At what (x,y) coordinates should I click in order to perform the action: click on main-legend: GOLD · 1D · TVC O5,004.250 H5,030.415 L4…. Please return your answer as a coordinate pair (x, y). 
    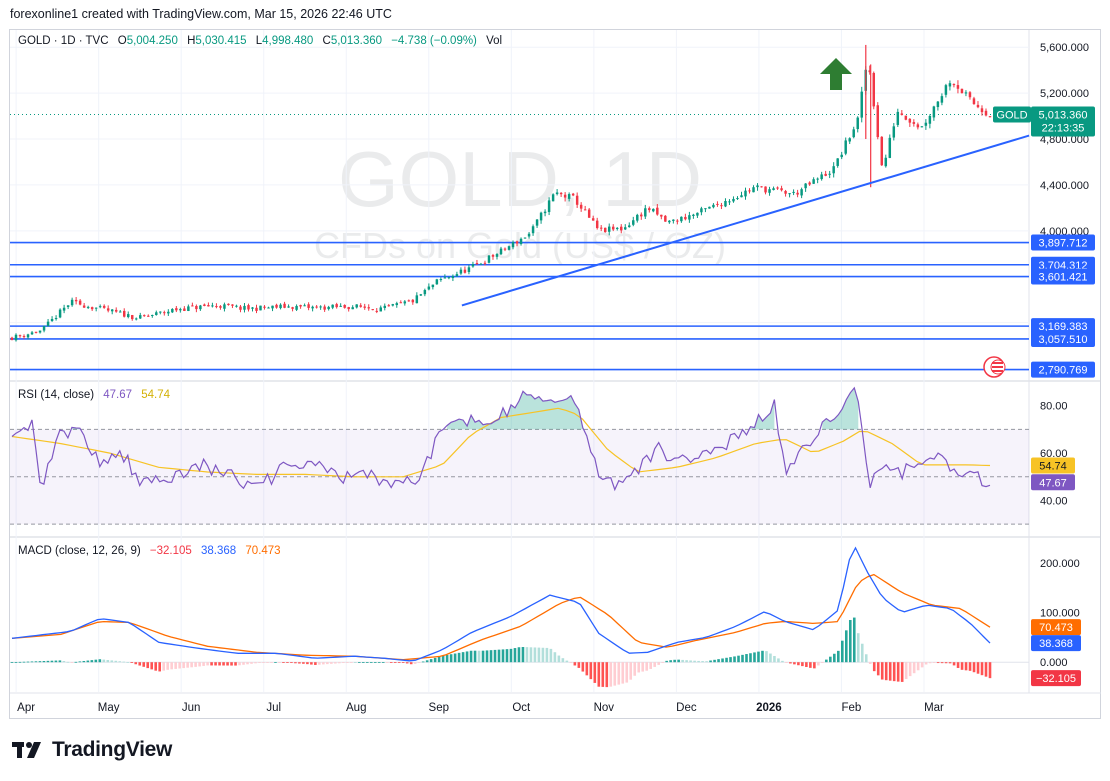
    Looking at the image, I should click on (260, 41).